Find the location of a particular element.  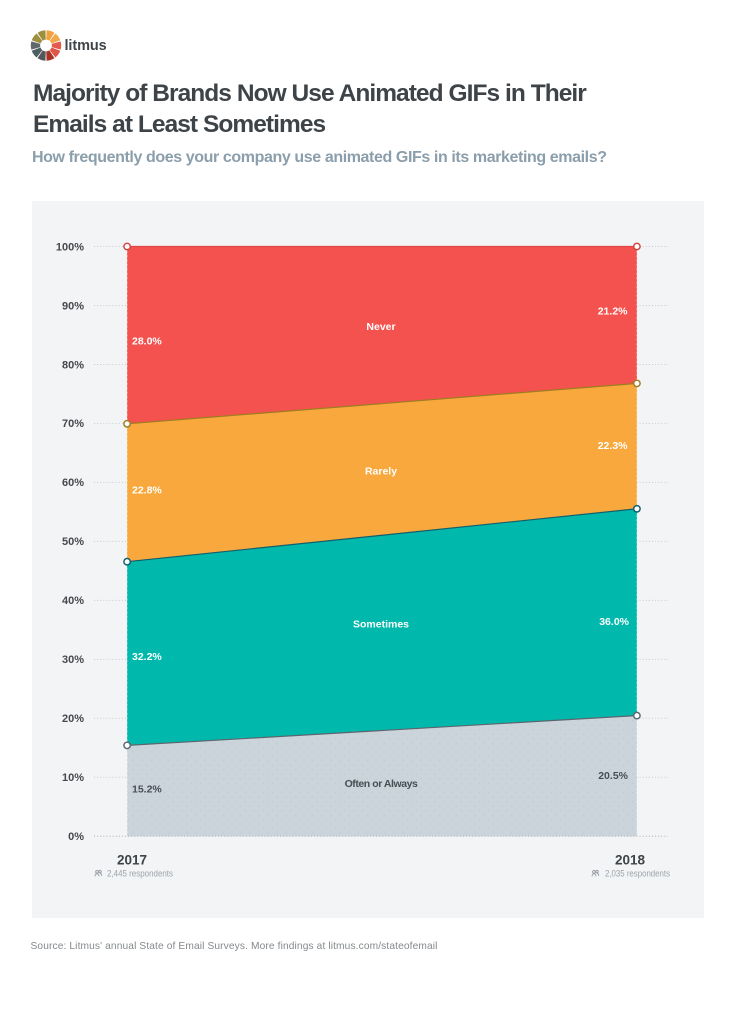

svg-text: 15.2% is located at coordinates (147, 790).